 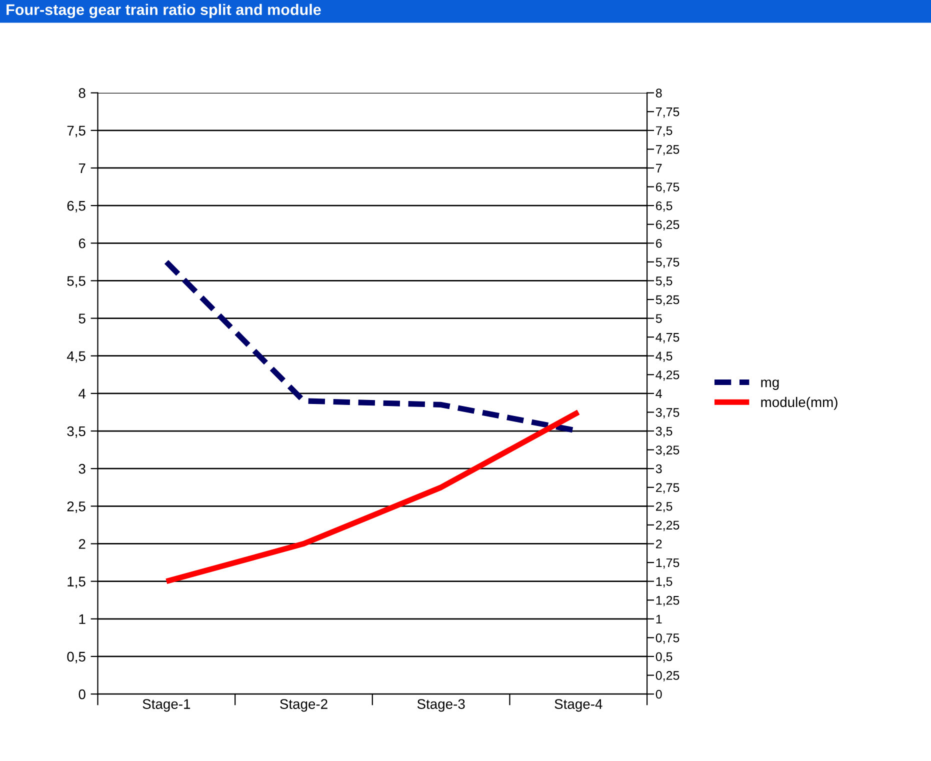 I want to click on y2-tick-label: 0,5, so click(x=664, y=657).